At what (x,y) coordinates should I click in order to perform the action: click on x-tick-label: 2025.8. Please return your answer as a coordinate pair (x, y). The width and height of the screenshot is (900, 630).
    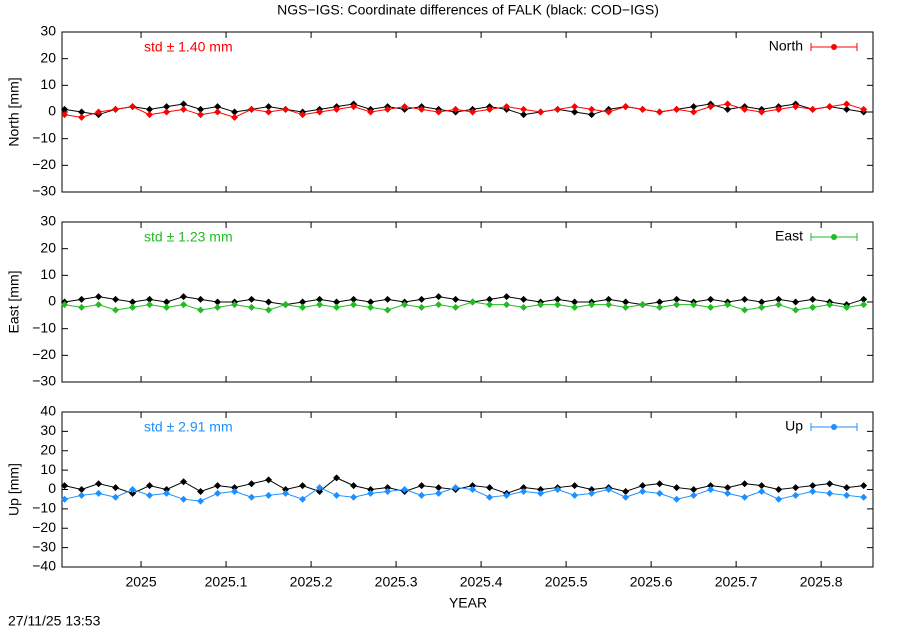
    Looking at the image, I should click on (821, 582).